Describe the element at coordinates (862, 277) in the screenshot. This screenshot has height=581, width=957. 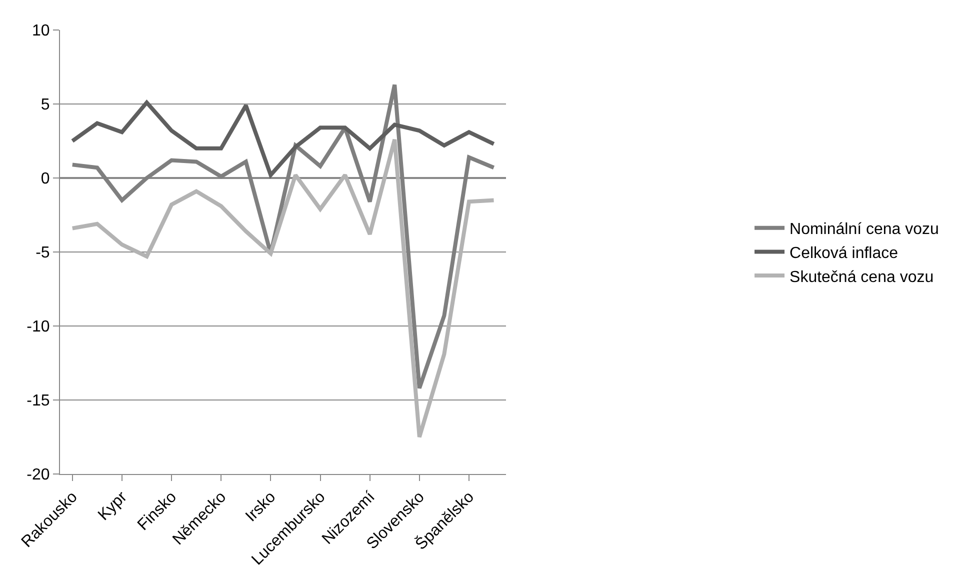
I see `legend-label: Skutečná cena vozu` at that location.